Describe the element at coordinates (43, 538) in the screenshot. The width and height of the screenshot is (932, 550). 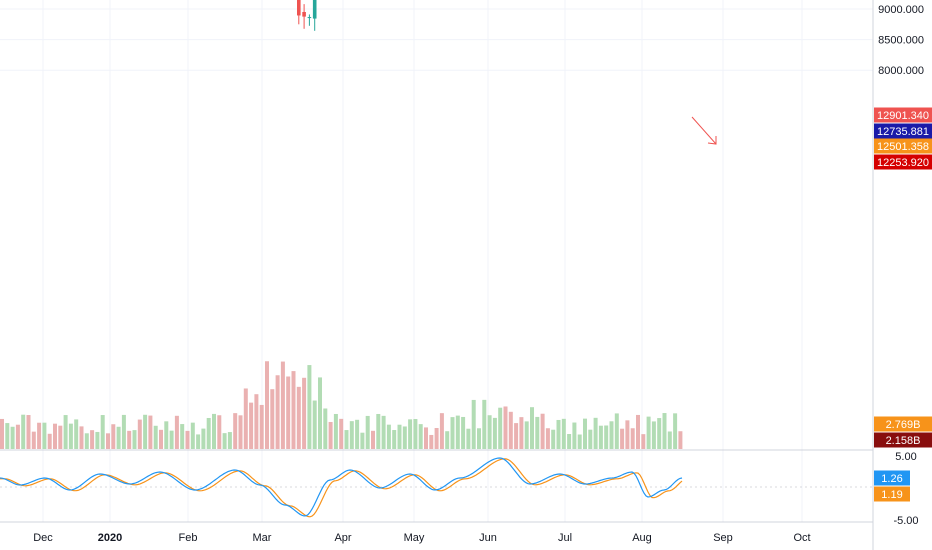
I see `x-tick-label: Dec` at that location.